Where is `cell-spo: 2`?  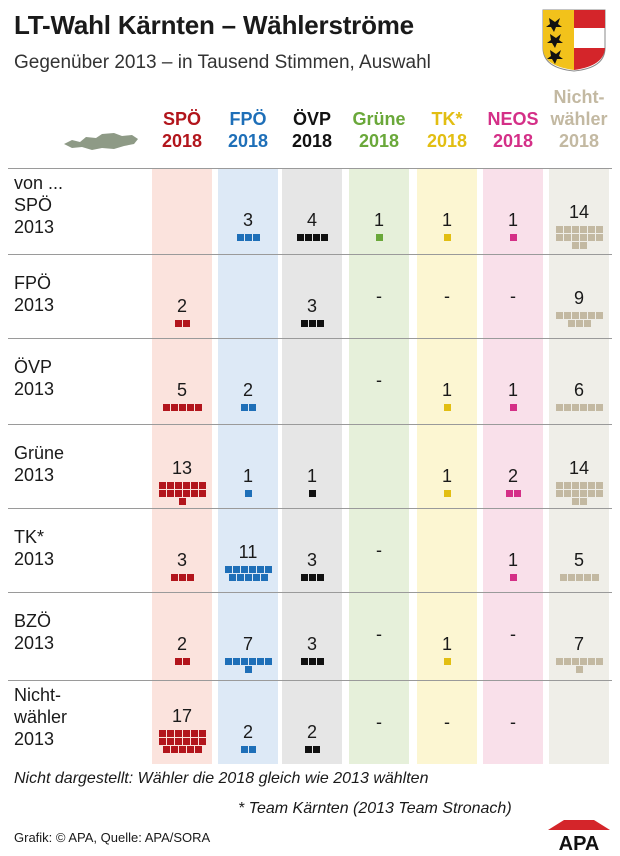 cell-spo: 2 is located at coordinates (182, 311).